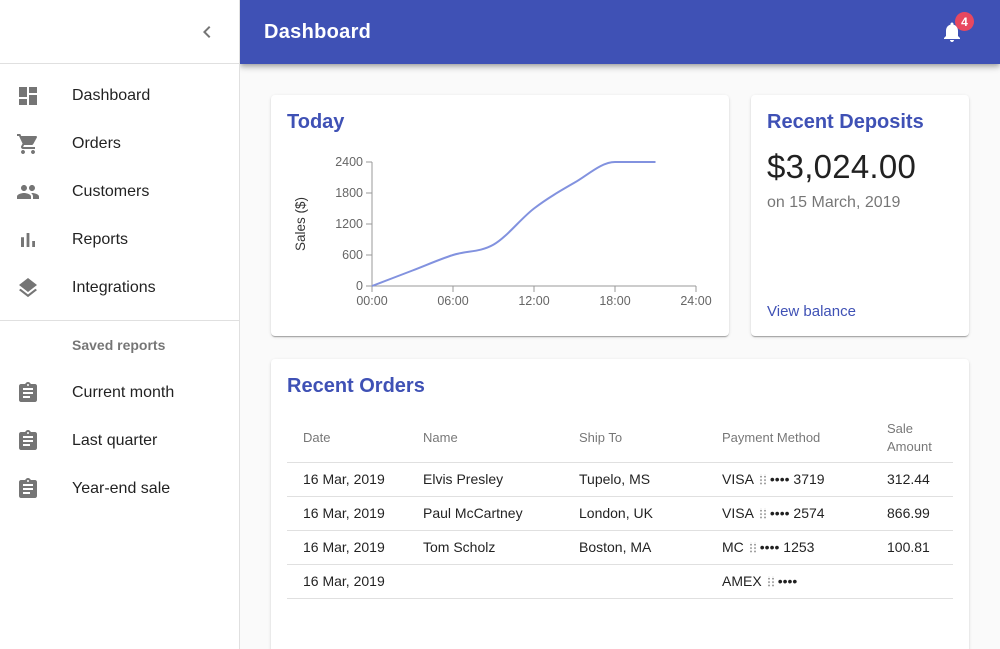 The height and width of the screenshot is (649, 1000). I want to click on order-payment: MC •••• 1253, so click(788, 547).